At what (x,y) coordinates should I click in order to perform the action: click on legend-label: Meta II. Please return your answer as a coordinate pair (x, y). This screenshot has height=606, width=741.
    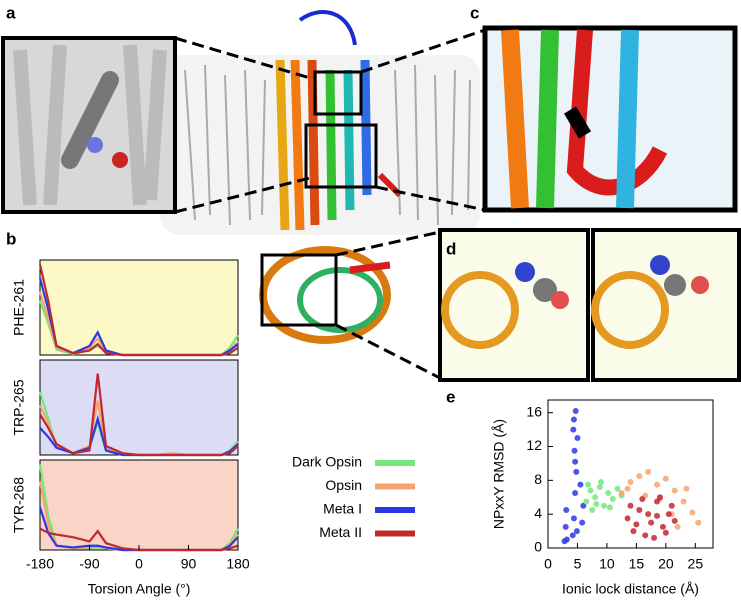
    Looking at the image, I should click on (340, 532).